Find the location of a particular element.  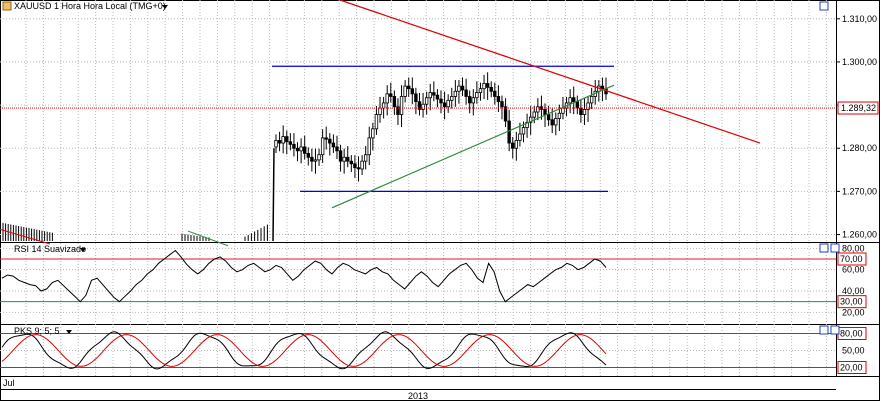

x-start-label: Jul is located at coordinates (9, 383).